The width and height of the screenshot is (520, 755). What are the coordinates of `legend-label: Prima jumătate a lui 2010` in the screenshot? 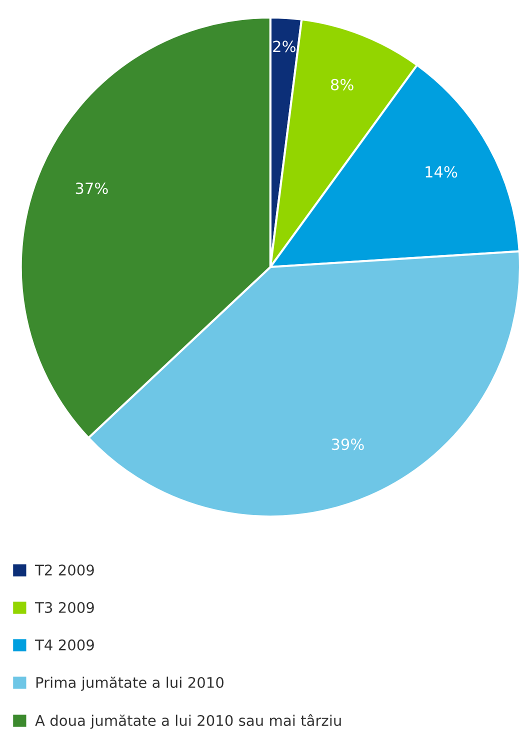 It's located at (130, 683).